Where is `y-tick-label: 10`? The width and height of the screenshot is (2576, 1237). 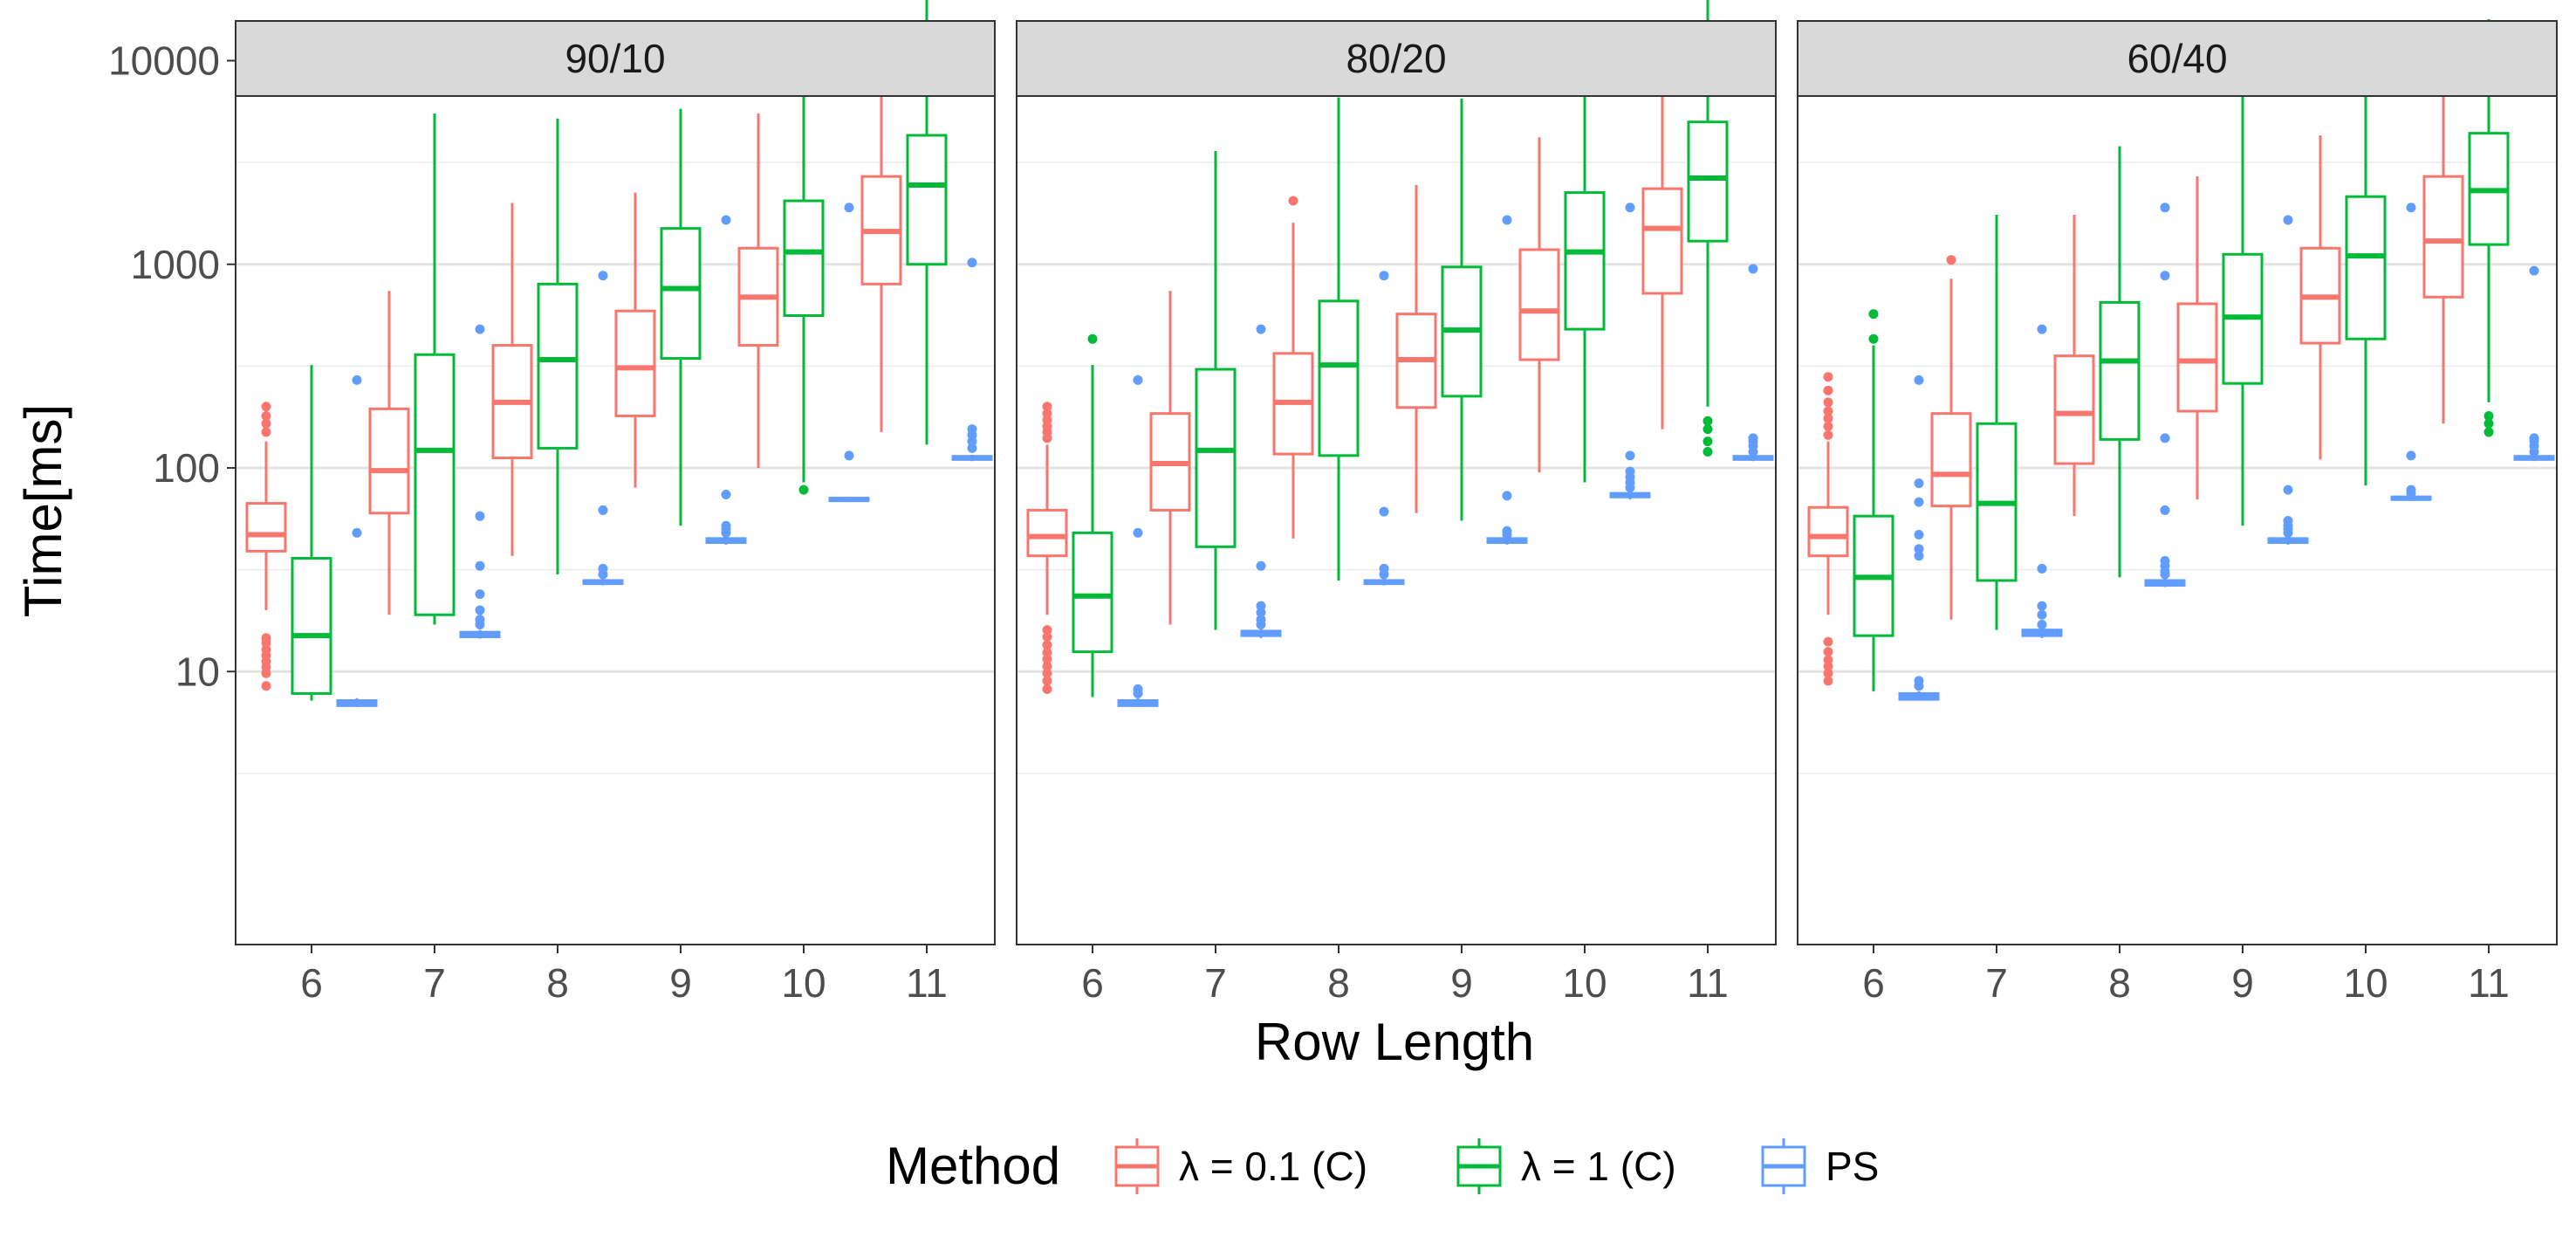
y-tick-label: 10 is located at coordinates (198, 671).